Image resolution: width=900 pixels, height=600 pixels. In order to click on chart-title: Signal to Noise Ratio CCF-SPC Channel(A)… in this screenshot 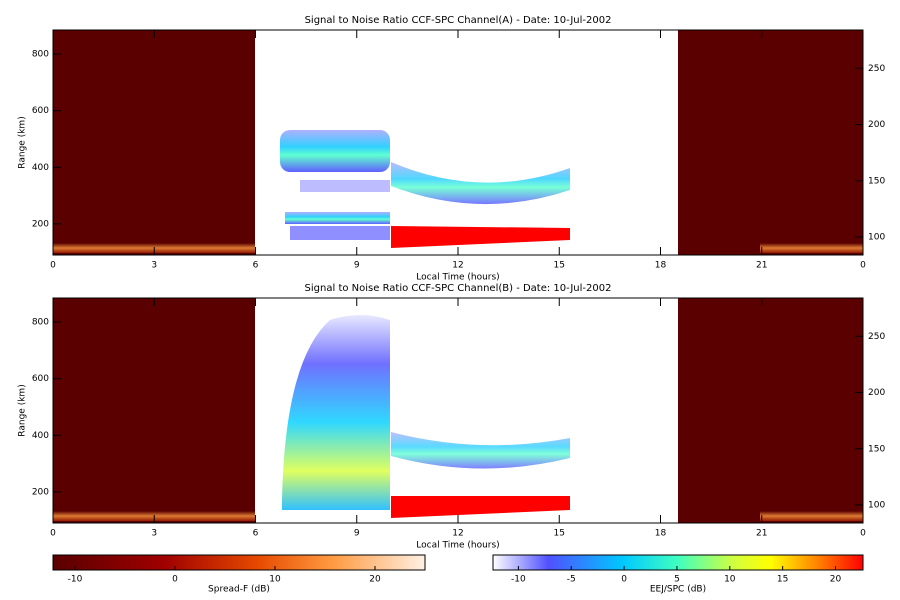, I will do `click(458, 20)`.